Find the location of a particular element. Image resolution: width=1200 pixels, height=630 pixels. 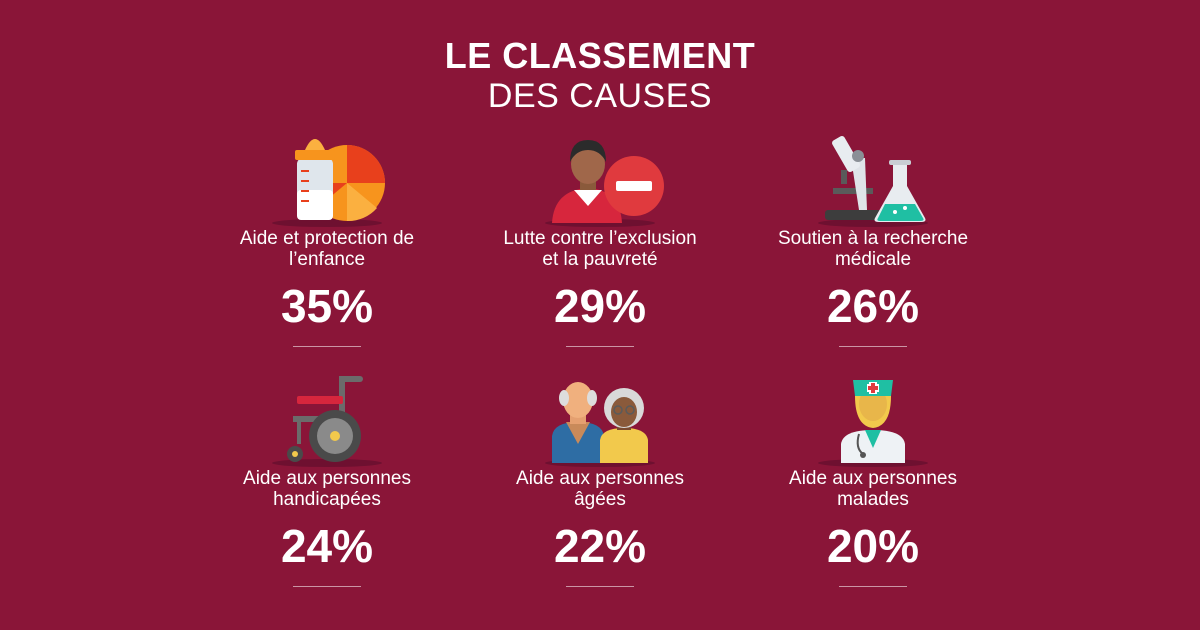

cause-percent: 35% is located at coordinates (327, 306).